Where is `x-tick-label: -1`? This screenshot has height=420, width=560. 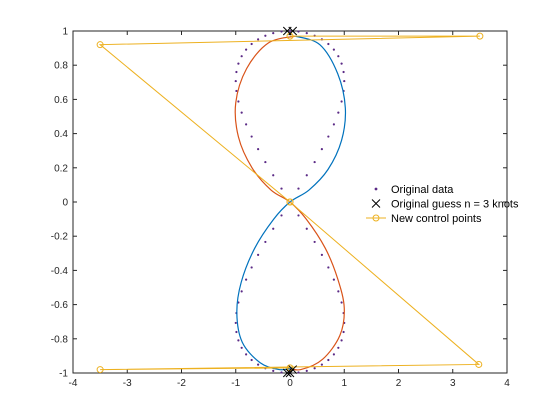
x-tick-label: -1 is located at coordinates (235, 383).